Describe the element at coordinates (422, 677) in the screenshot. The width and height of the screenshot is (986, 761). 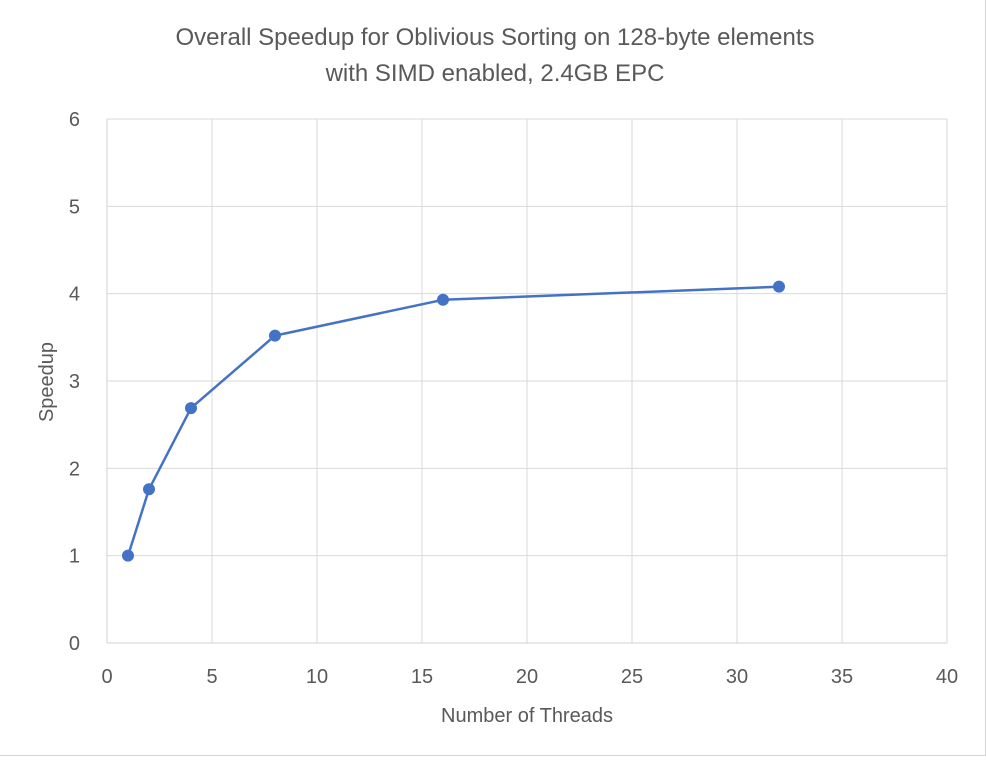
I see `x-tick-label: 15` at that location.